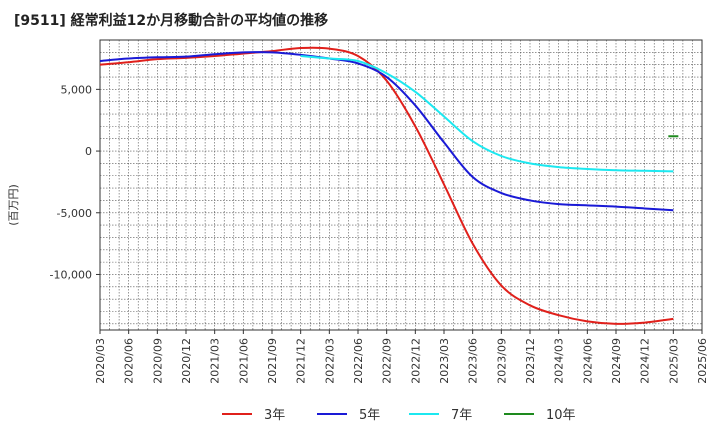 The image size is (720, 440). What do you see at coordinates (243, 361) in the screenshot?
I see `x-tick-label: 2021/06` at bounding box center [243, 361].